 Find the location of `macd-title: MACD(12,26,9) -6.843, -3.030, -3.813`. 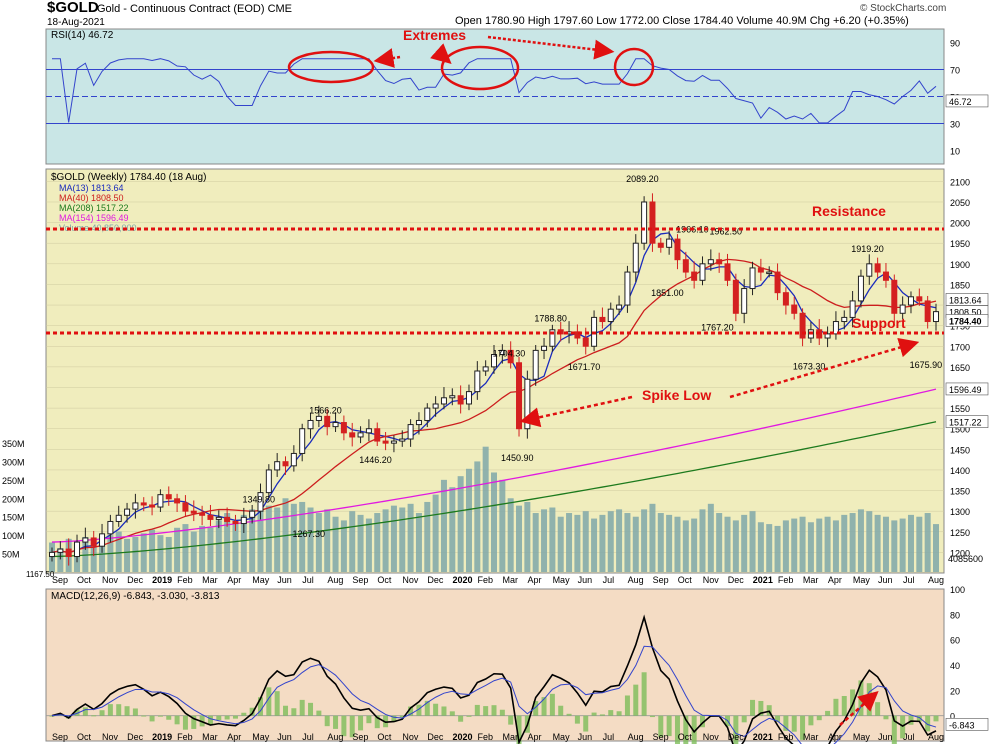

macd-title: MACD(12,26,9) -6.843, -3.030, -3.813 is located at coordinates (135, 596).